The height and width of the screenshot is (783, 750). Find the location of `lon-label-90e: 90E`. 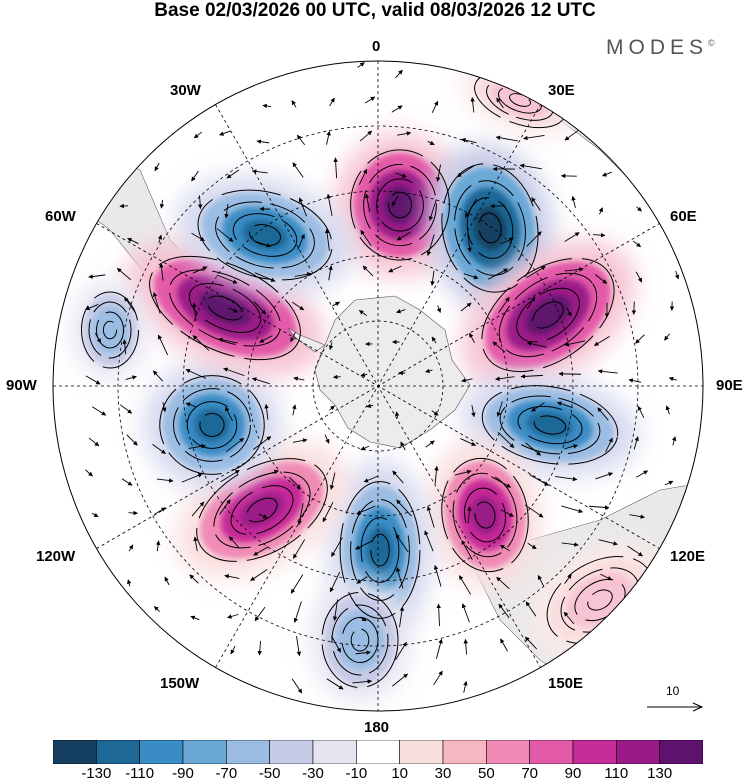

lon-label-90e: 90E is located at coordinates (729, 385).